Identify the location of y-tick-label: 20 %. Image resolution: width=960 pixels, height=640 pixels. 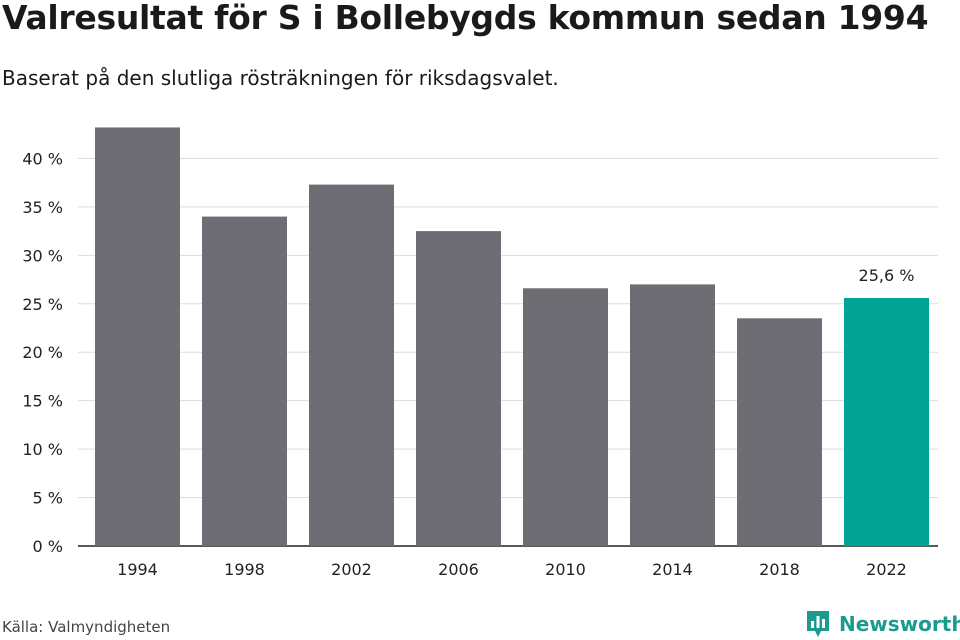
(42, 352).